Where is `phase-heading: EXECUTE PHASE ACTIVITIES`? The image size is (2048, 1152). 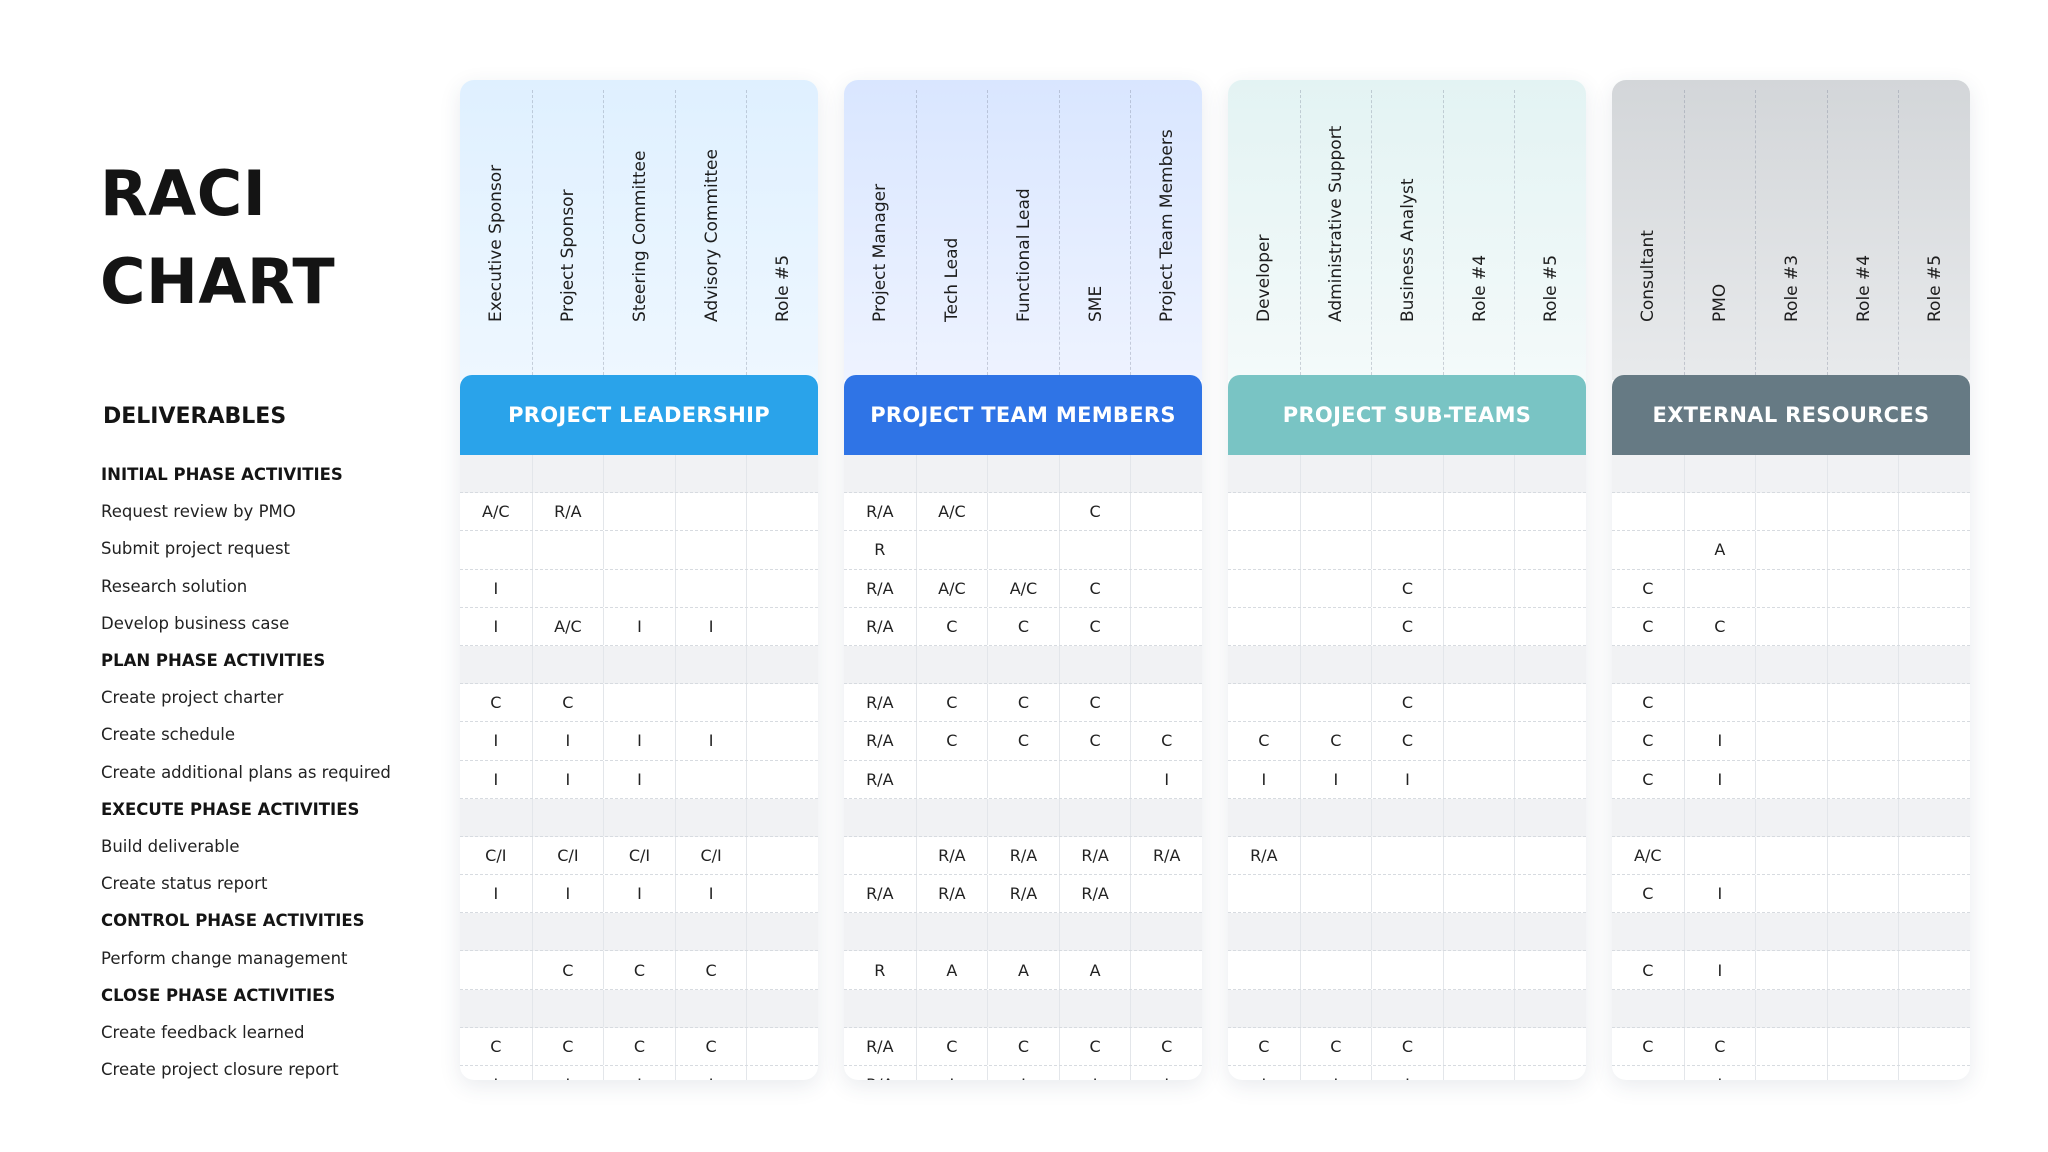 phase-heading: EXECUTE PHASE ACTIVITIES is located at coordinates (230, 809).